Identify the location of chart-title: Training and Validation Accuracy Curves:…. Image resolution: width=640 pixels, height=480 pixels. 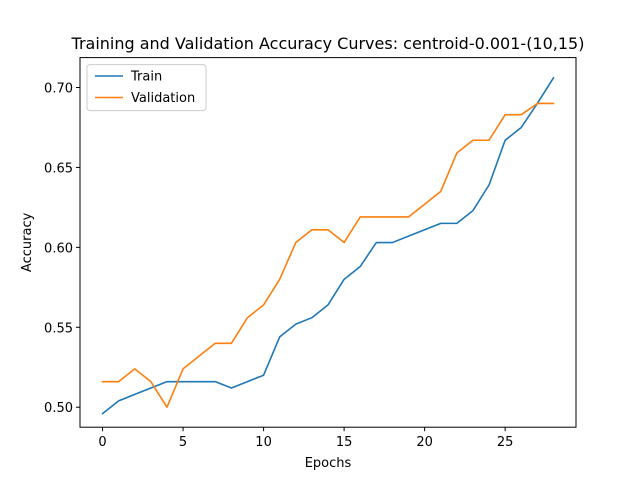
(328, 43).